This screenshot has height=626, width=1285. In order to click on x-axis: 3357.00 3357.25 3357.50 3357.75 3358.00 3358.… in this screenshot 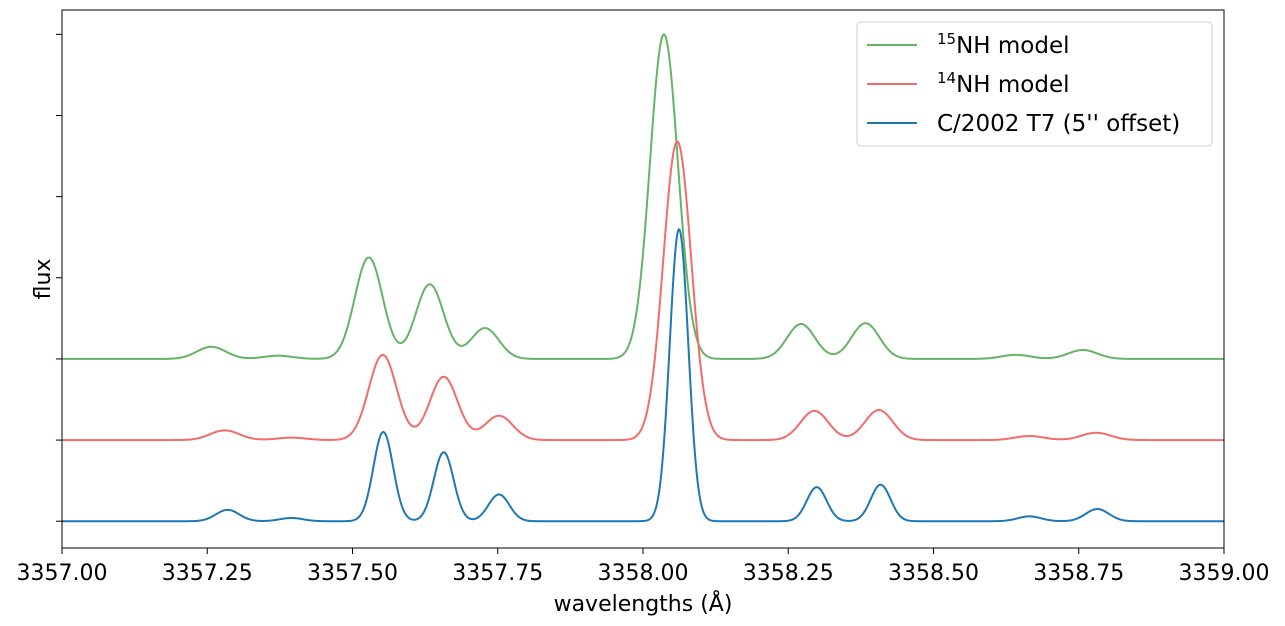, I will do `click(643, 567)`.